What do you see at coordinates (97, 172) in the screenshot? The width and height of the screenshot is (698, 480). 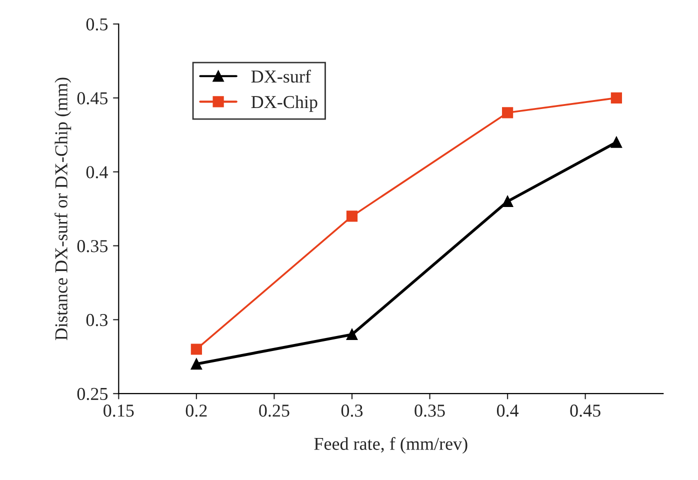 I see `y-tick-label: 0.4` at bounding box center [97, 172].